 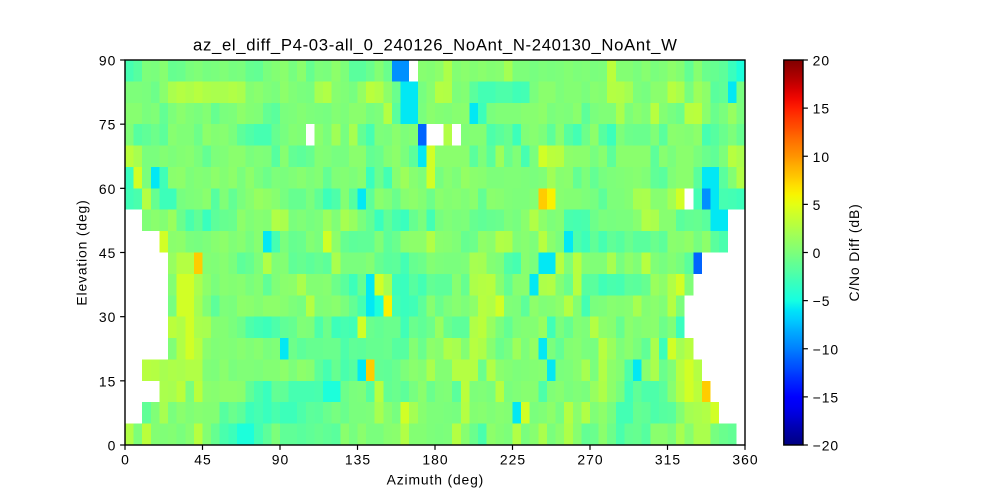 I want to click on svg-text: 225, so click(x=513, y=459).